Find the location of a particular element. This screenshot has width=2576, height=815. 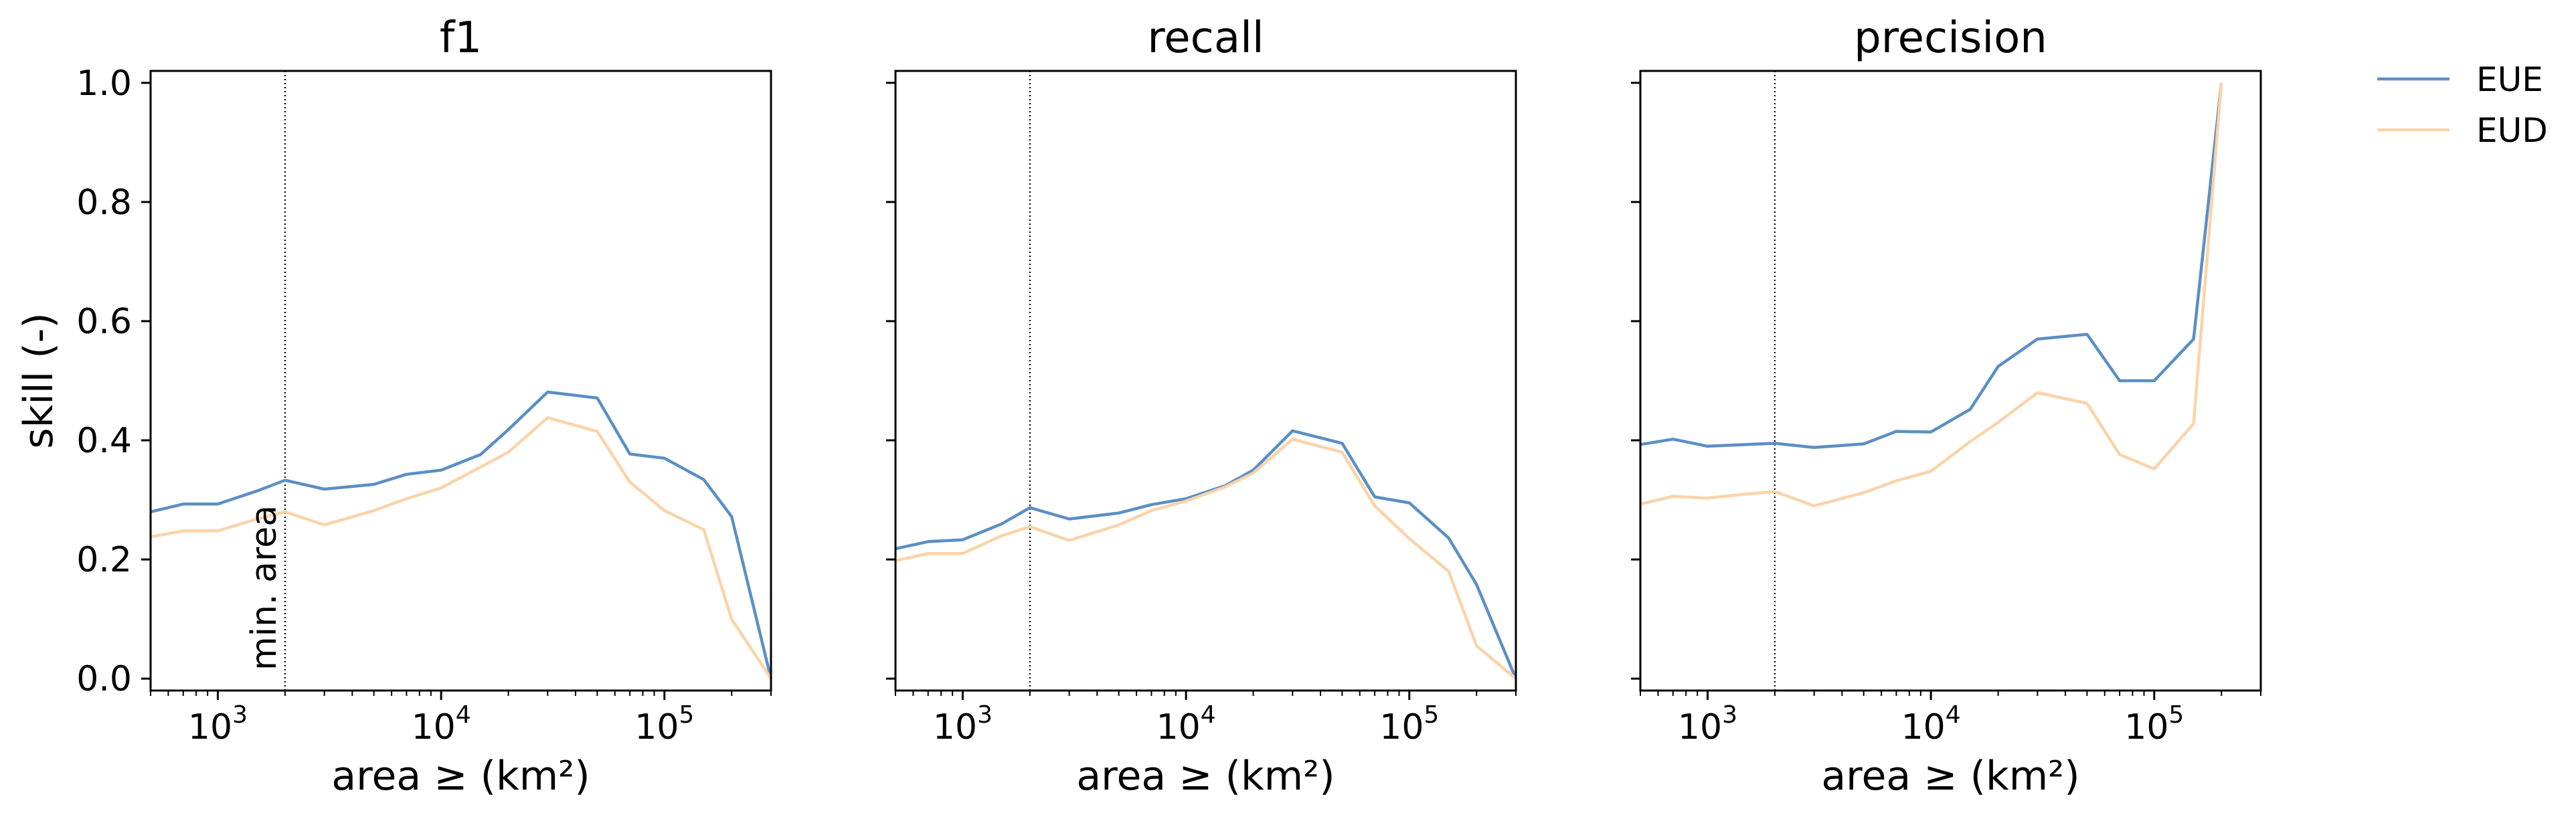

legend-label-eue: EUE is located at coordinates (2509, 80).